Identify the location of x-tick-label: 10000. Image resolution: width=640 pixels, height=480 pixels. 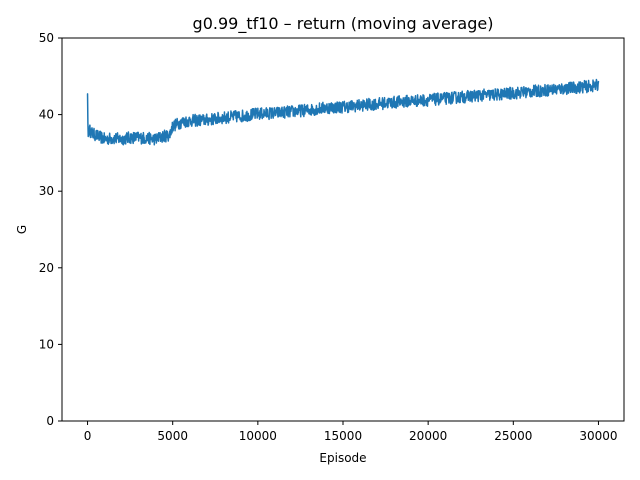
(258, 436).